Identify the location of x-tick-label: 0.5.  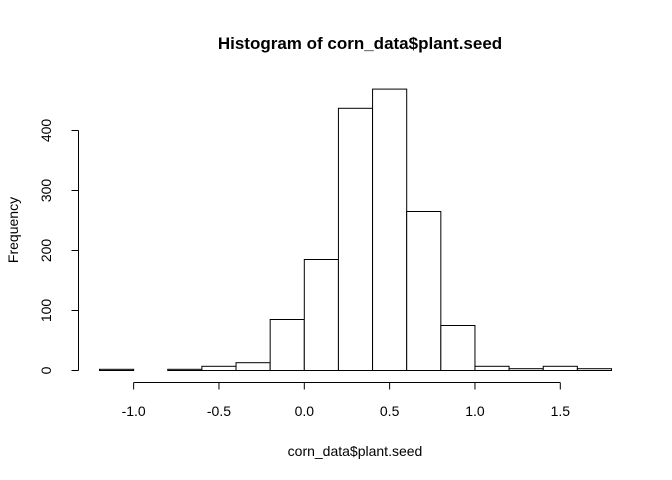
(390, 411).